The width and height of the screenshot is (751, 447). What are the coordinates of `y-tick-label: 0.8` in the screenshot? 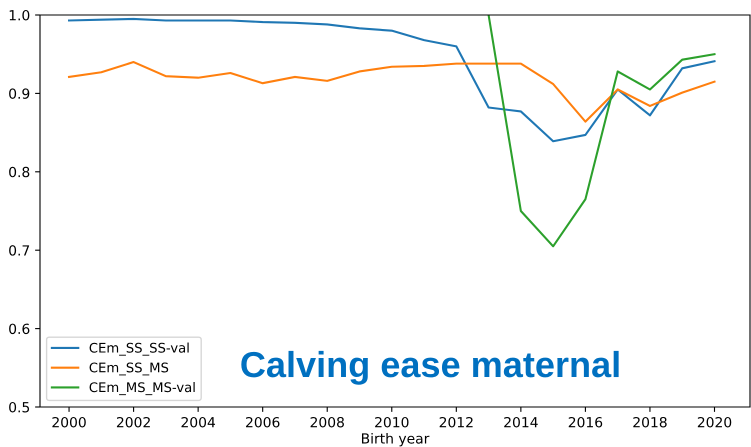 It's located at (19, 172).